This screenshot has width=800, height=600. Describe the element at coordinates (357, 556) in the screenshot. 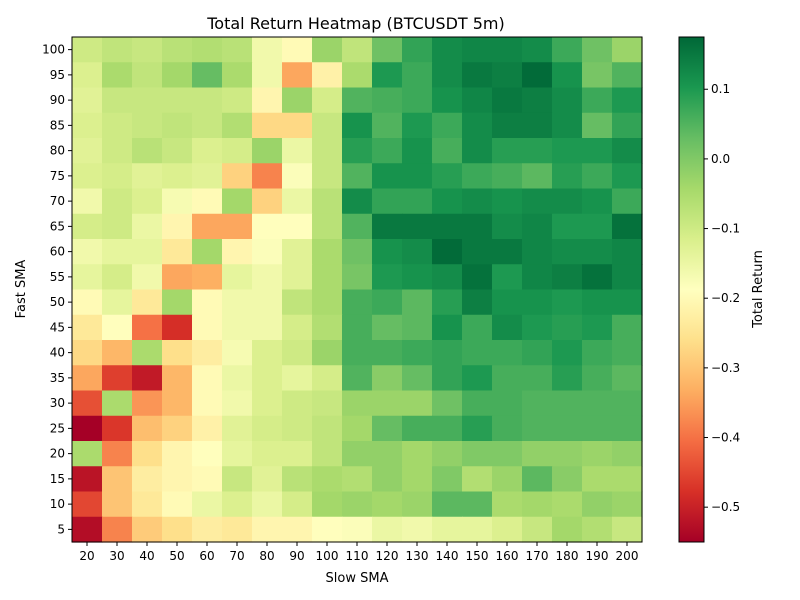

I see `x-tick-label: 110` at that location.